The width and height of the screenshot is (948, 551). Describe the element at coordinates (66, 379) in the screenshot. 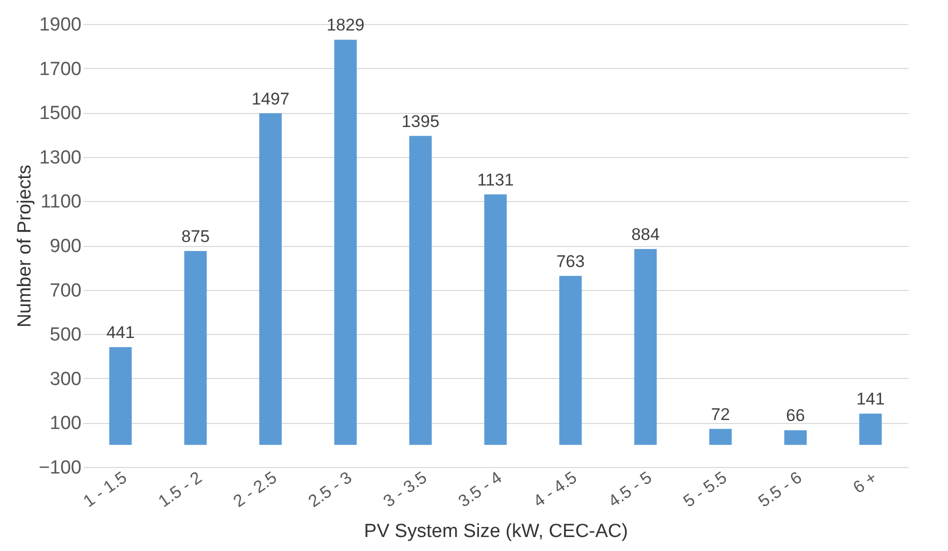

I see `y-tick-label: 300` at that location.